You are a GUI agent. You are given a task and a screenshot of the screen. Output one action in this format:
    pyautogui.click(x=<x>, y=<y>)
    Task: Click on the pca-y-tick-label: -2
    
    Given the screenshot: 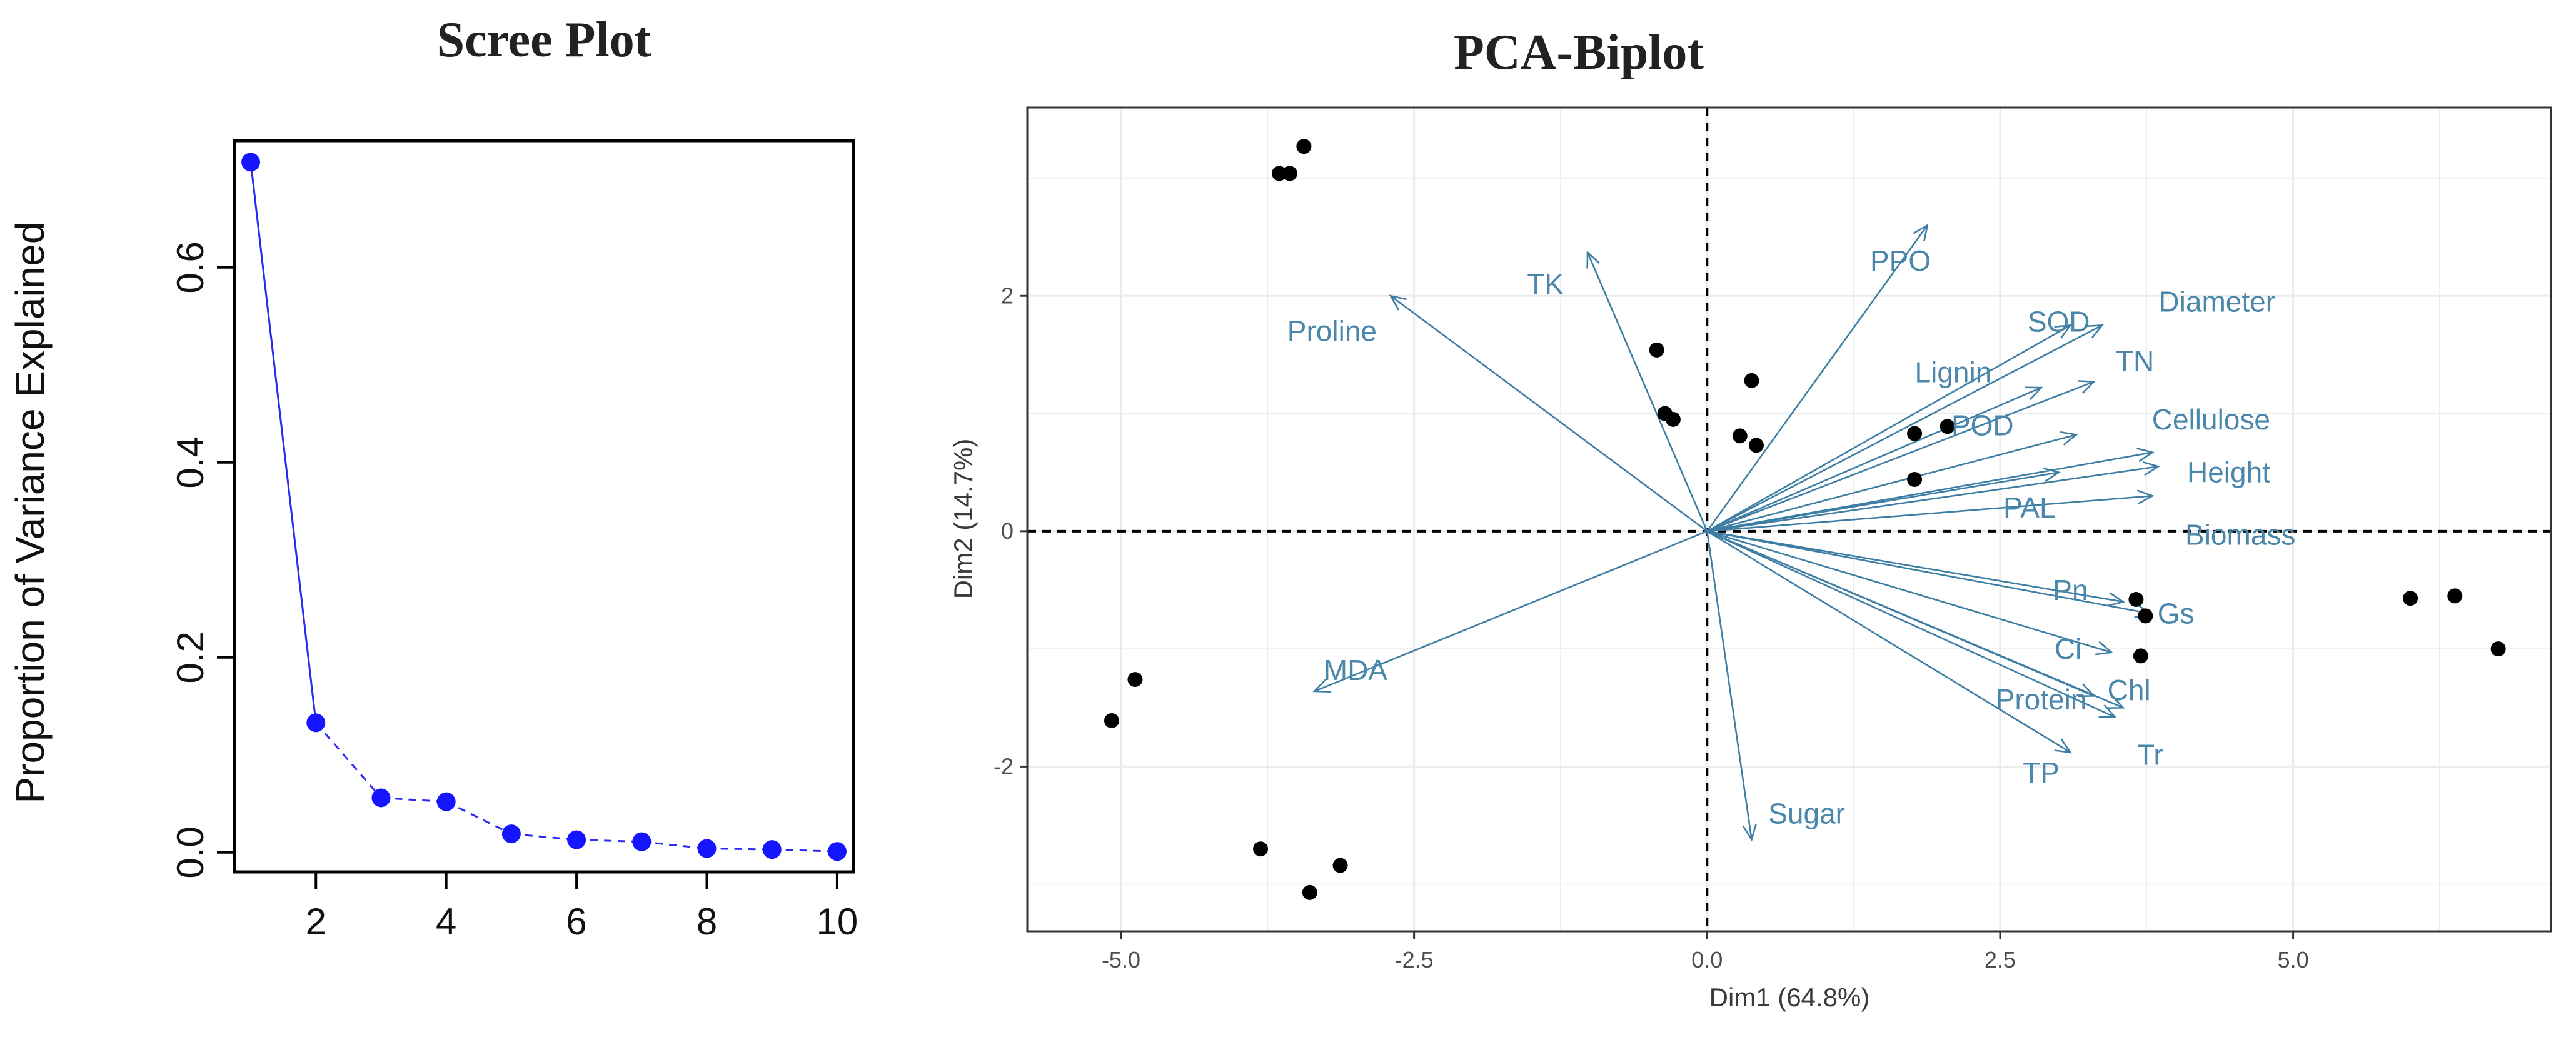 What is the action you would take?
    pyautogui.click(x=1004, y=766)
    